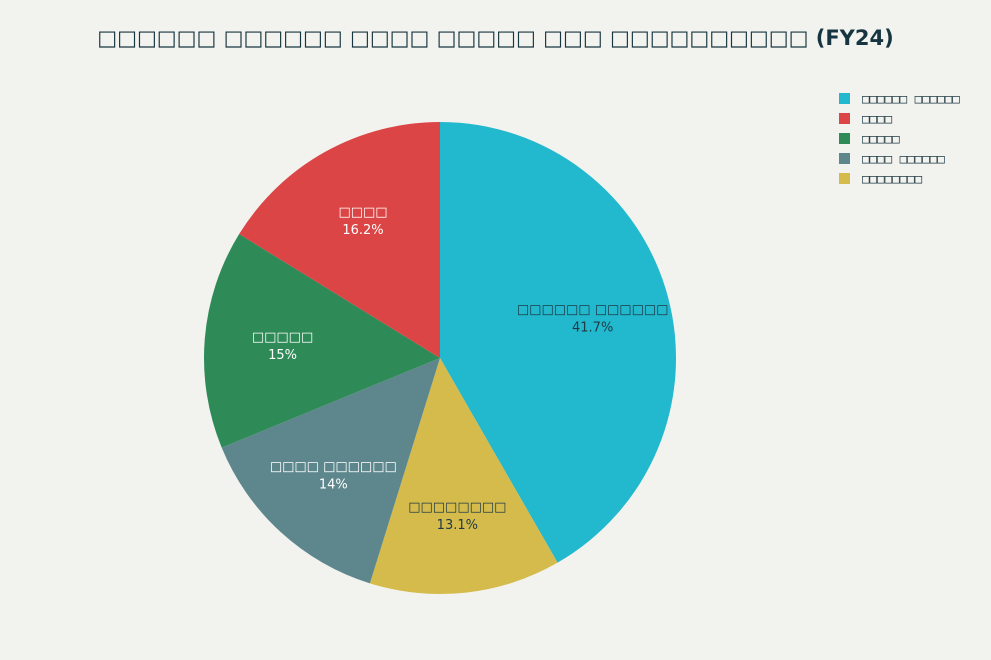  I want to click on slice-name-label-1: □□□□□□□□, so click(457, 507).